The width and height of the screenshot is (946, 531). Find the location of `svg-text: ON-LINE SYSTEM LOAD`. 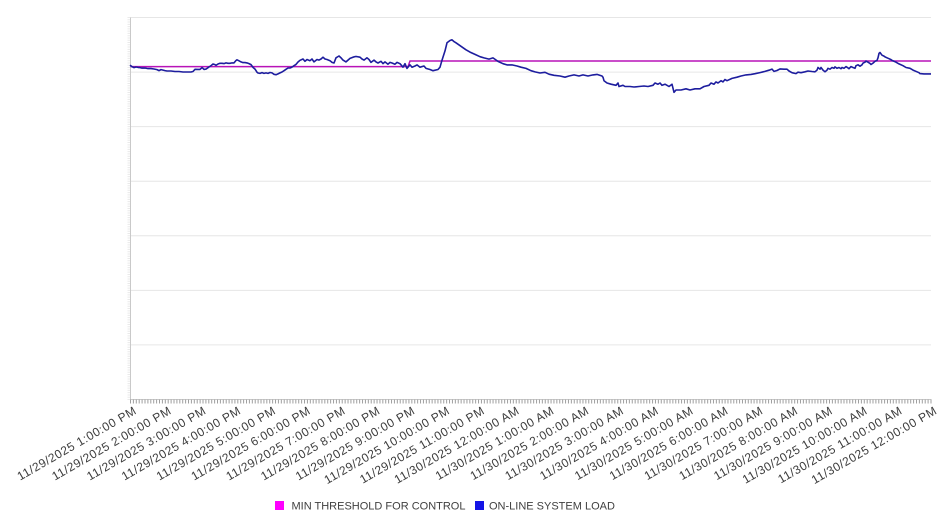

svg-text: ON-LINE SYSTEM LOAD is located at coordinates (552, 507).